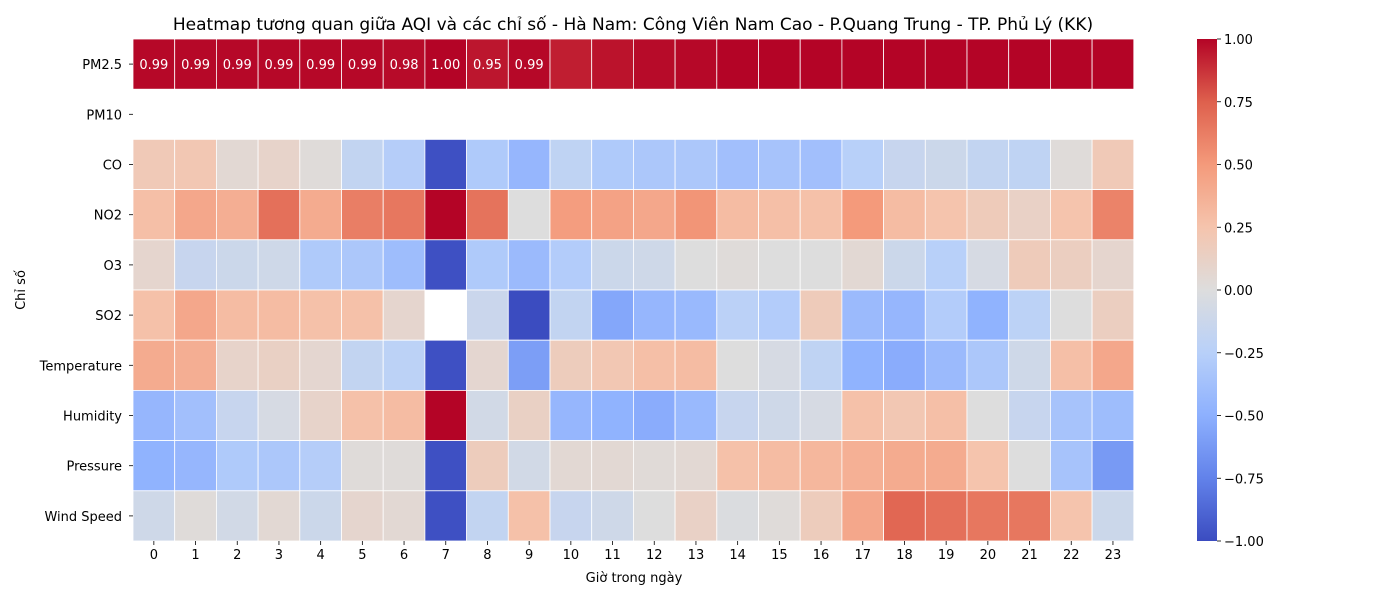  What do you see at coordinates (487, 65) in the screenshot?
I see `cell-value-label: 0.95` at bounding box center [487, 65].